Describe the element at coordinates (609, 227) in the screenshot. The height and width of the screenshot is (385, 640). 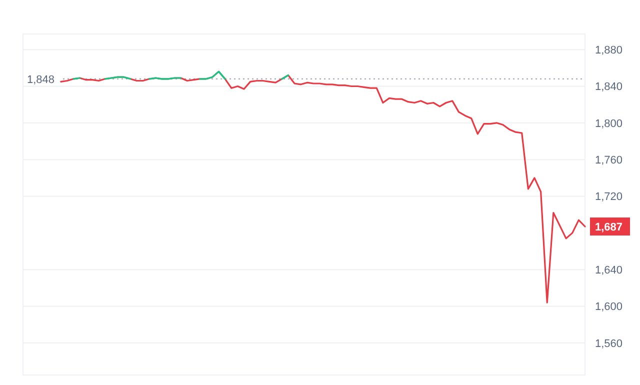
I see `text: 1,687` at that location.